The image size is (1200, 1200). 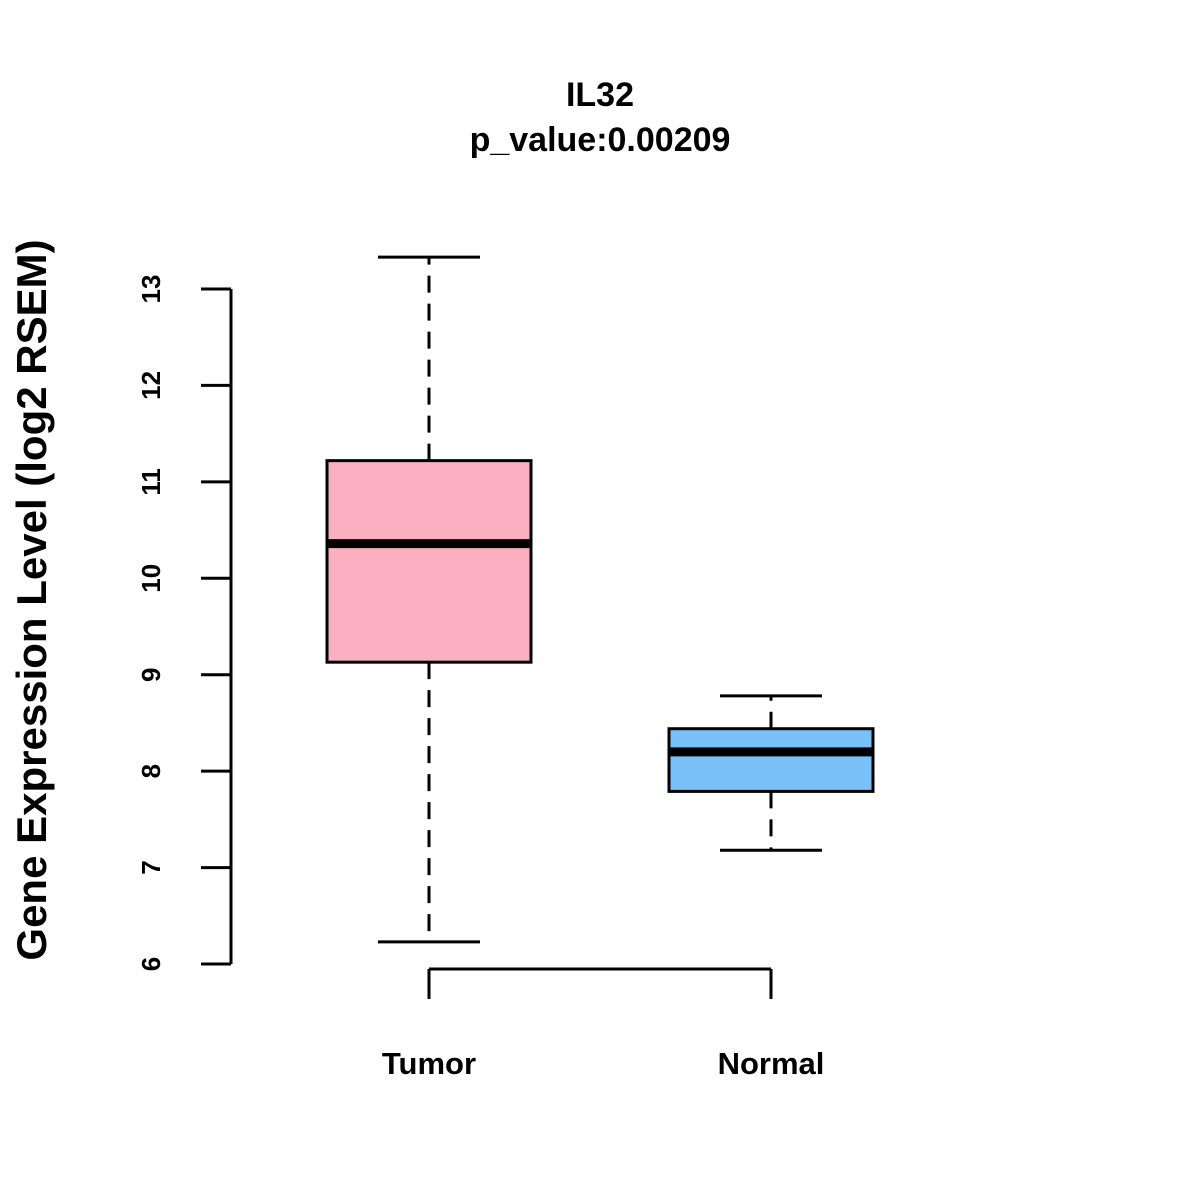 What do you see at coordinates (429, 1063) in the screenshot?
I see `x-tick-label: Tumor` at bounding box center [429, 1063].